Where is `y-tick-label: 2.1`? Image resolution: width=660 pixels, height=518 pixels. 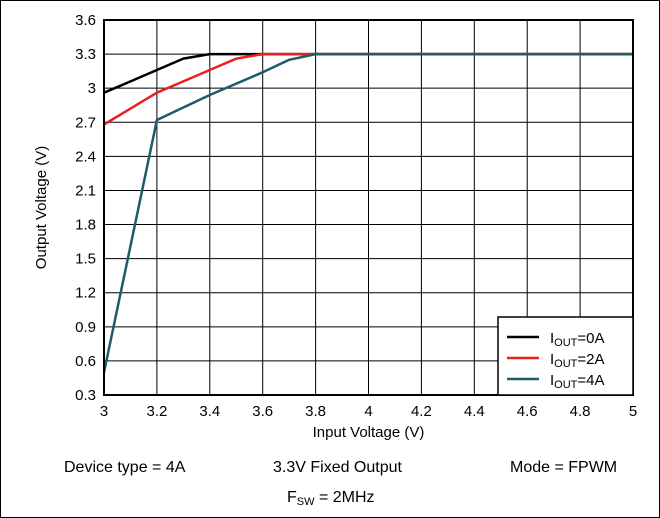 y-tick-label: 2.1 is located at coordinates (85, 190).